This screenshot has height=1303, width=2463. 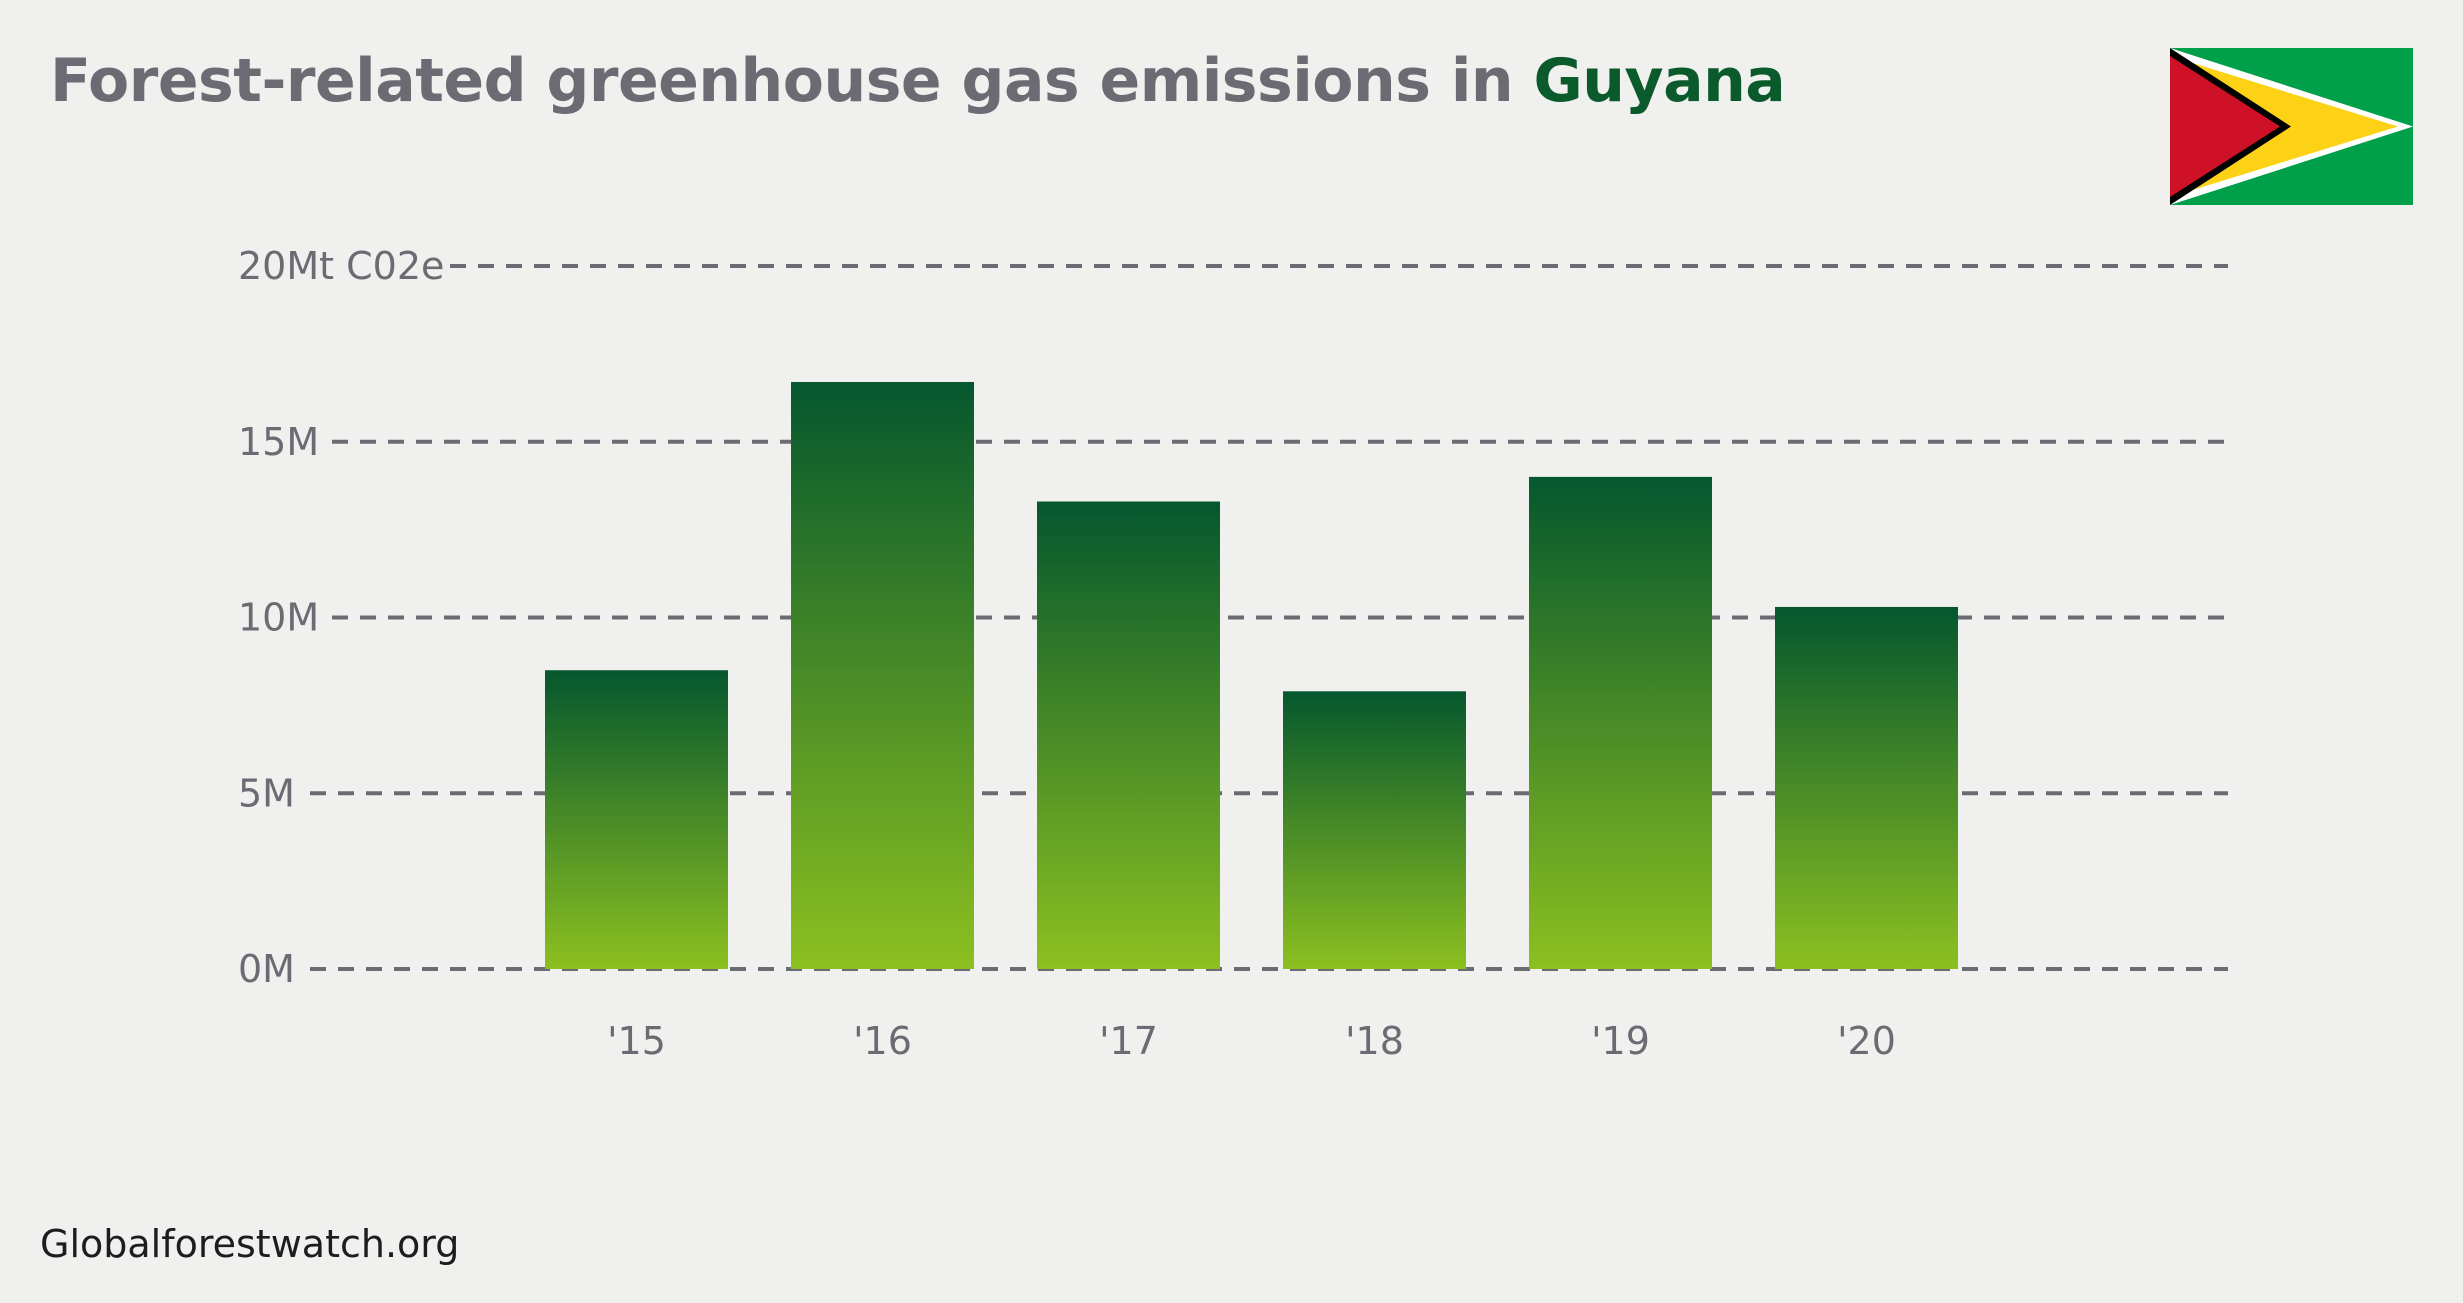 I want to click on y-tick-label: 20Mt C02e, so click(x=341, y=266).